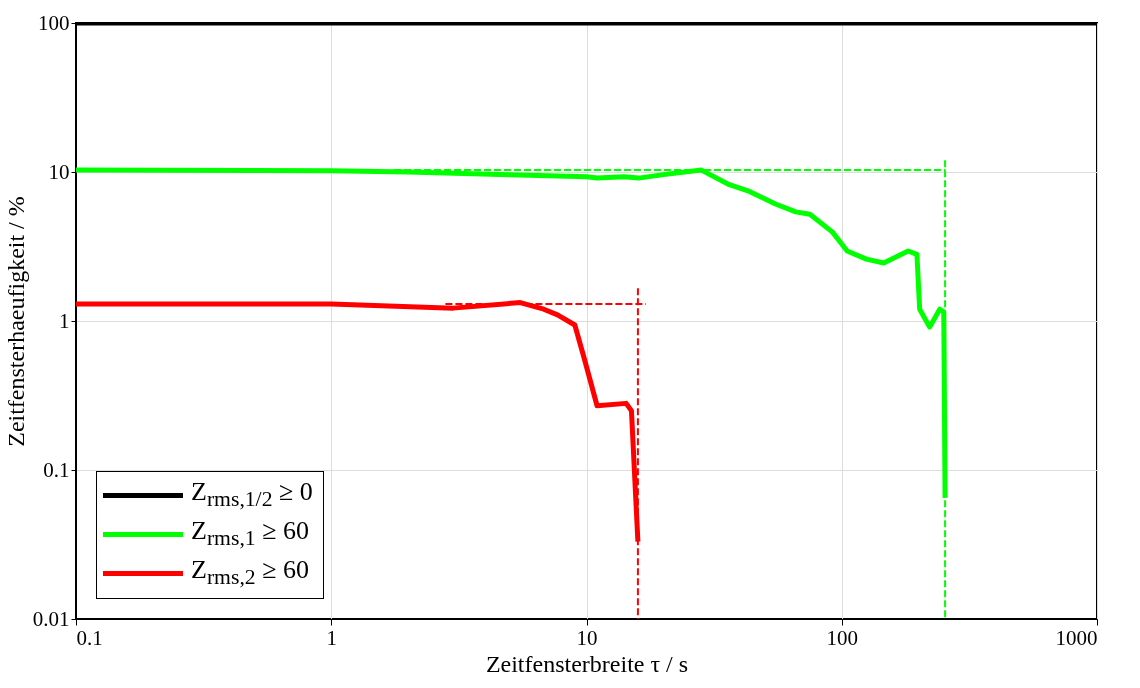 This screenshot has height=688, width=1140. Describe the element at coordinates (1076, 637) in the screenshot. I see `x-tick-label: 1000` at that location.